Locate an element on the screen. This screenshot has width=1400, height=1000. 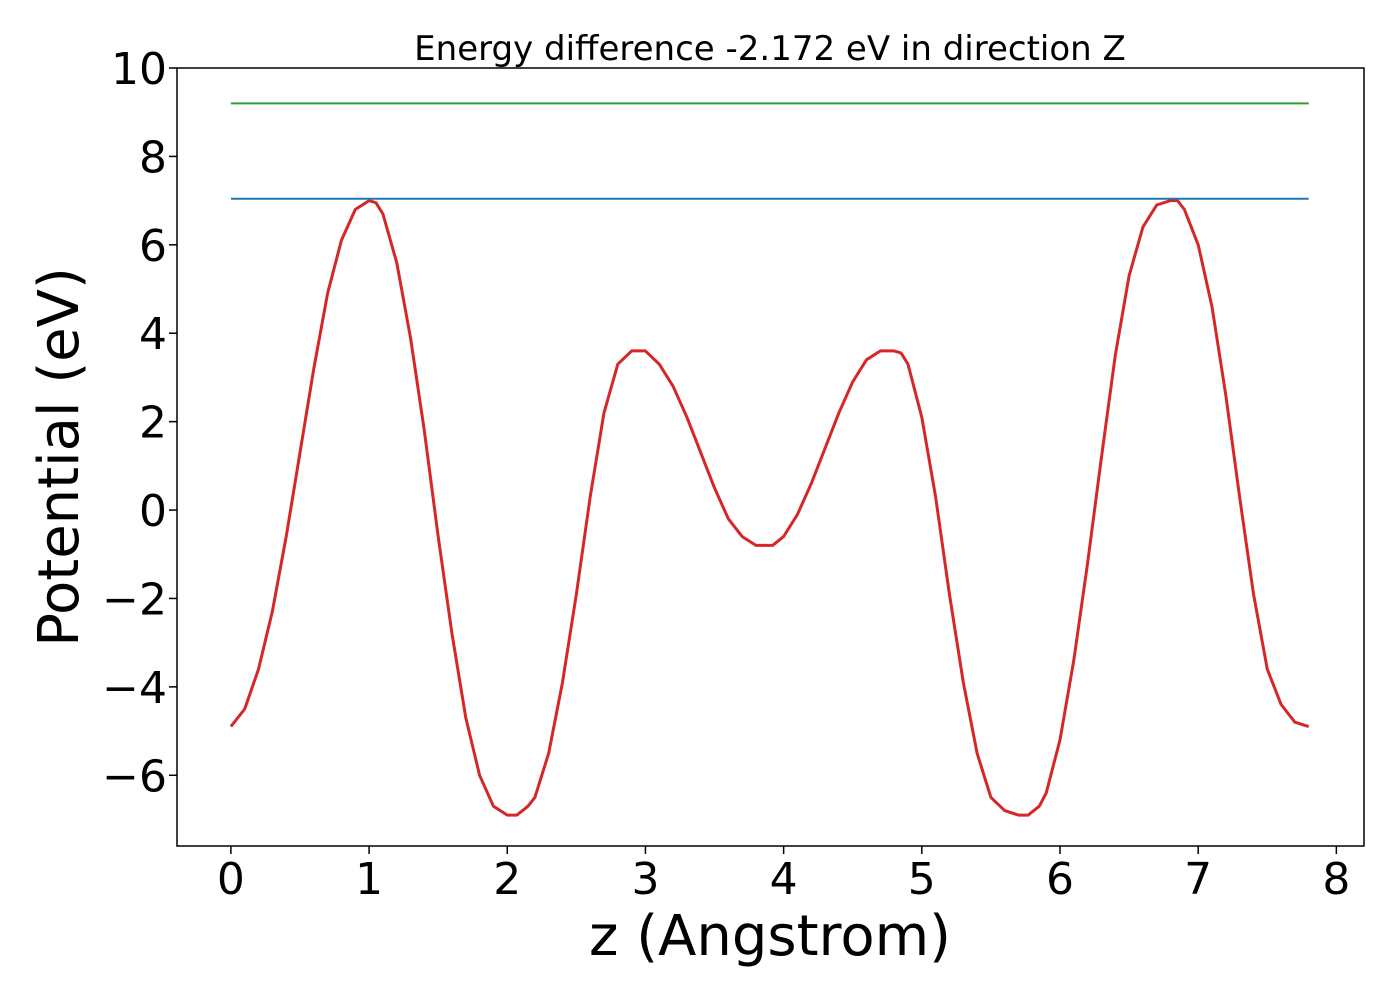
y-tick-label: 6 is located at coordinates (153, 246).